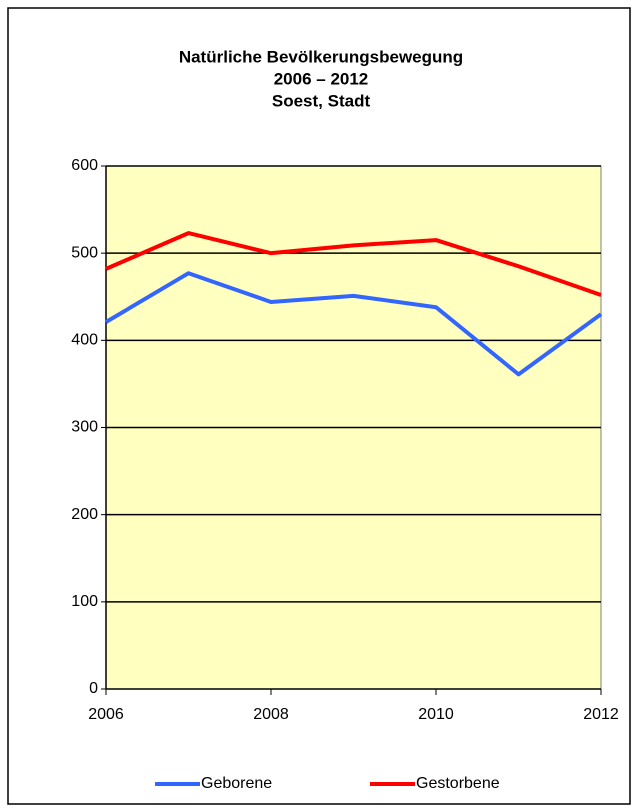 Image resolution: width=638 pixels, height=812 pixels. What do you see at coordinates (236, 783) in the screenshot?
I see `legend-label: Geborene` at bounding box center [236, 783].